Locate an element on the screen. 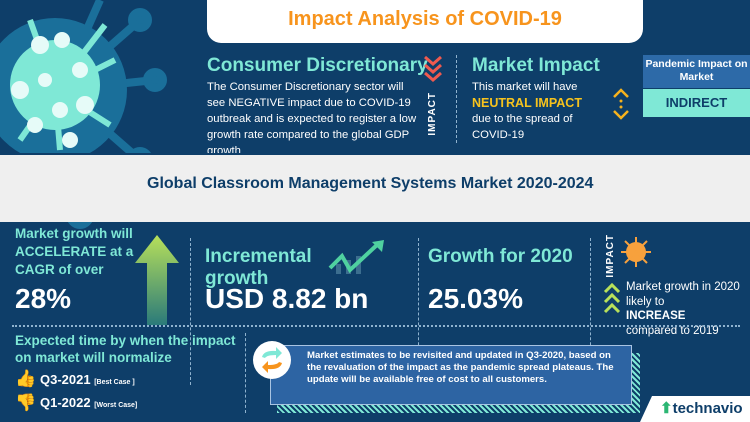 The height and width of the screenshot is (422, 750). technavio-logo: ⬆technavio is located at coordinates (701, 408).